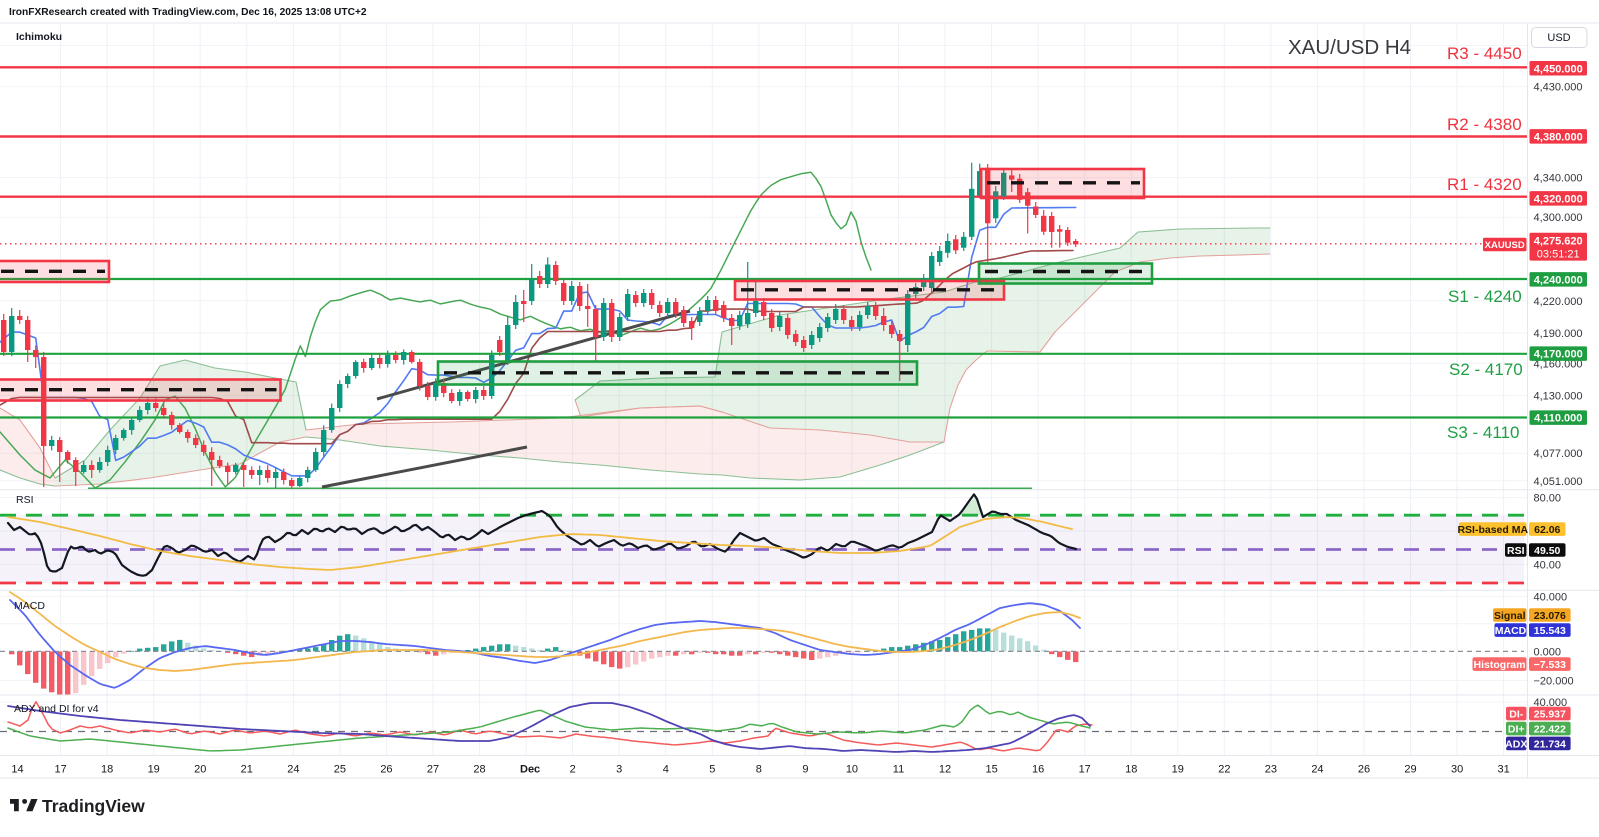 Image resolution: width=1599 pixels, height=837 pixels. I want to click on svg-text: 12, so click(945, 770).